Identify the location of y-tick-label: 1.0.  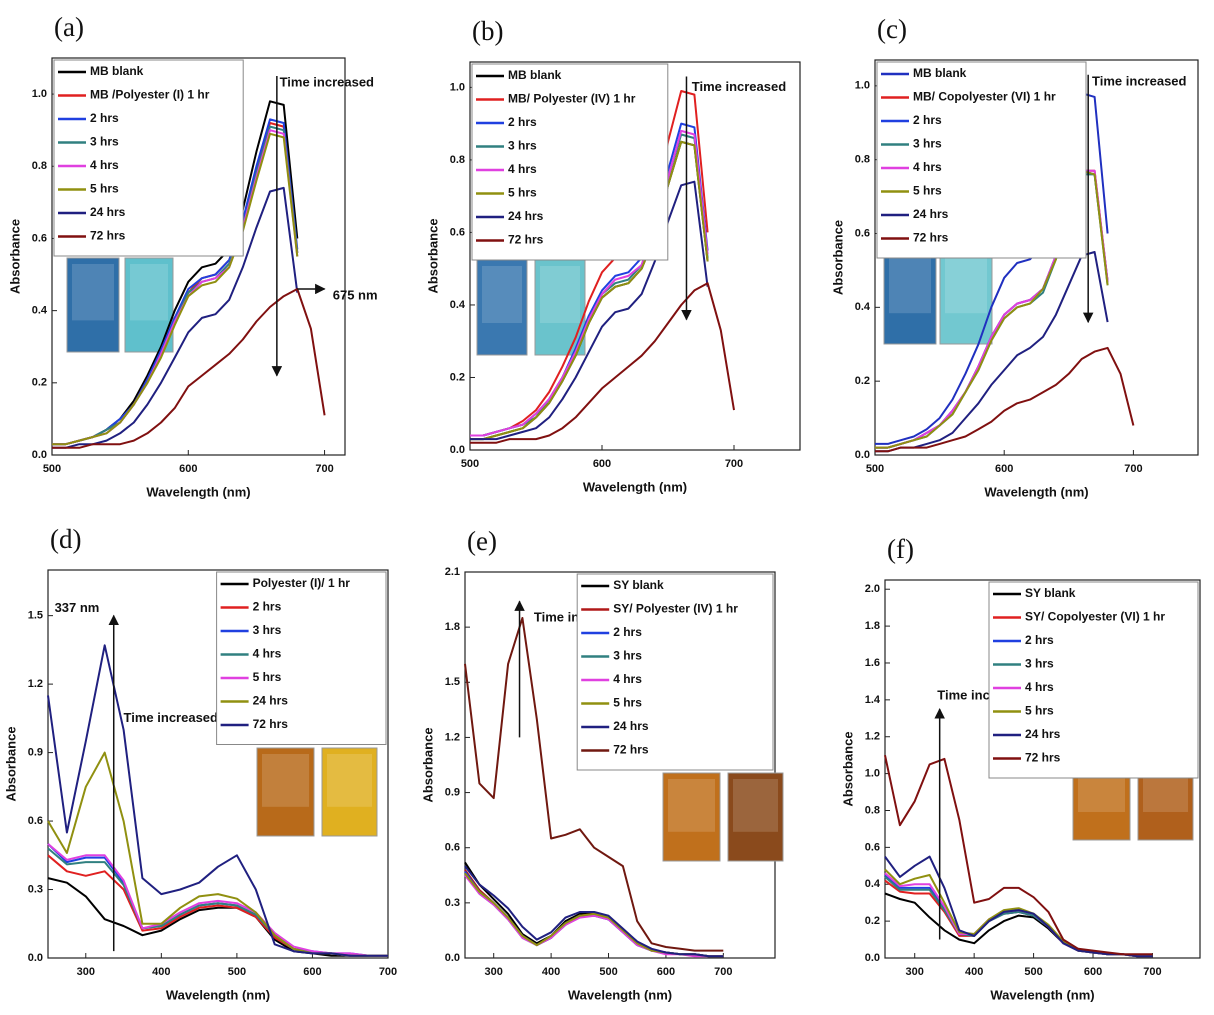
(39, 94).